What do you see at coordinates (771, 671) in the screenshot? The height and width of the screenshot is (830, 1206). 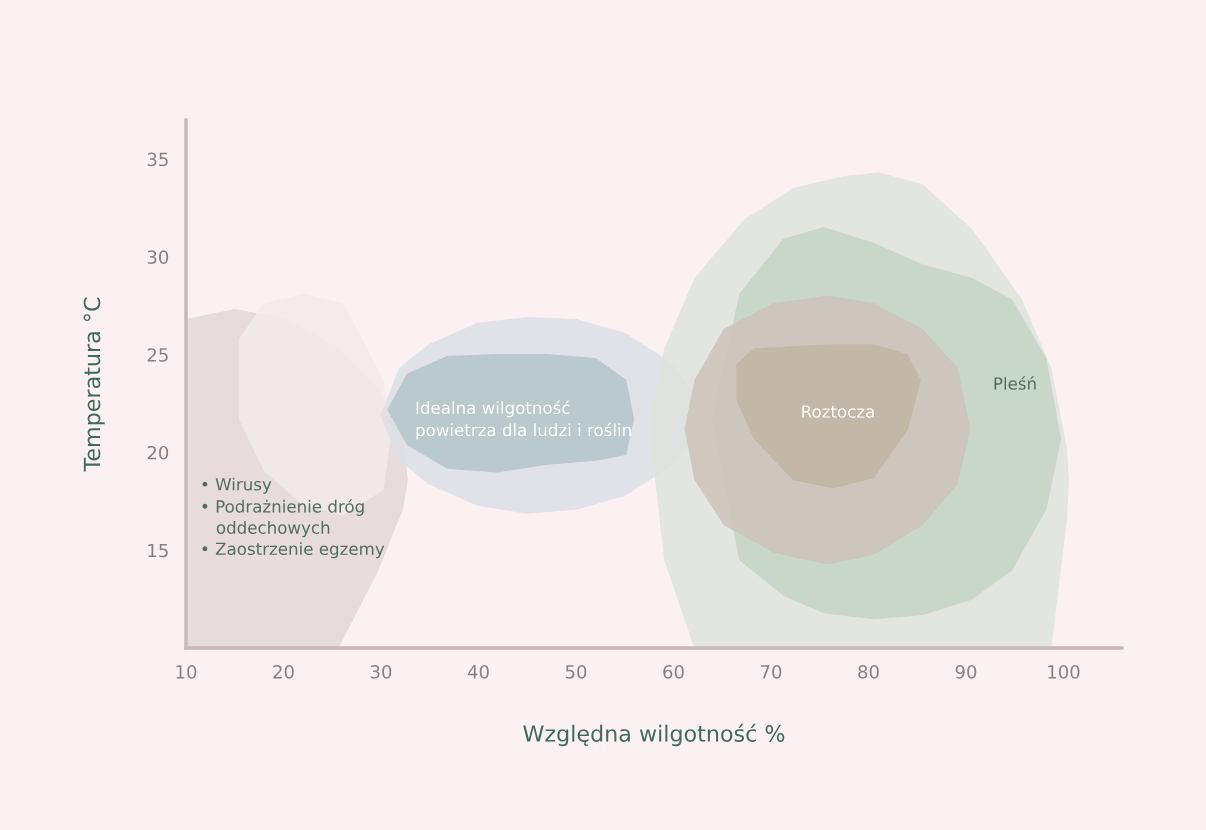 I see `x-tick-label: 70` at bounding box center [771, 671].